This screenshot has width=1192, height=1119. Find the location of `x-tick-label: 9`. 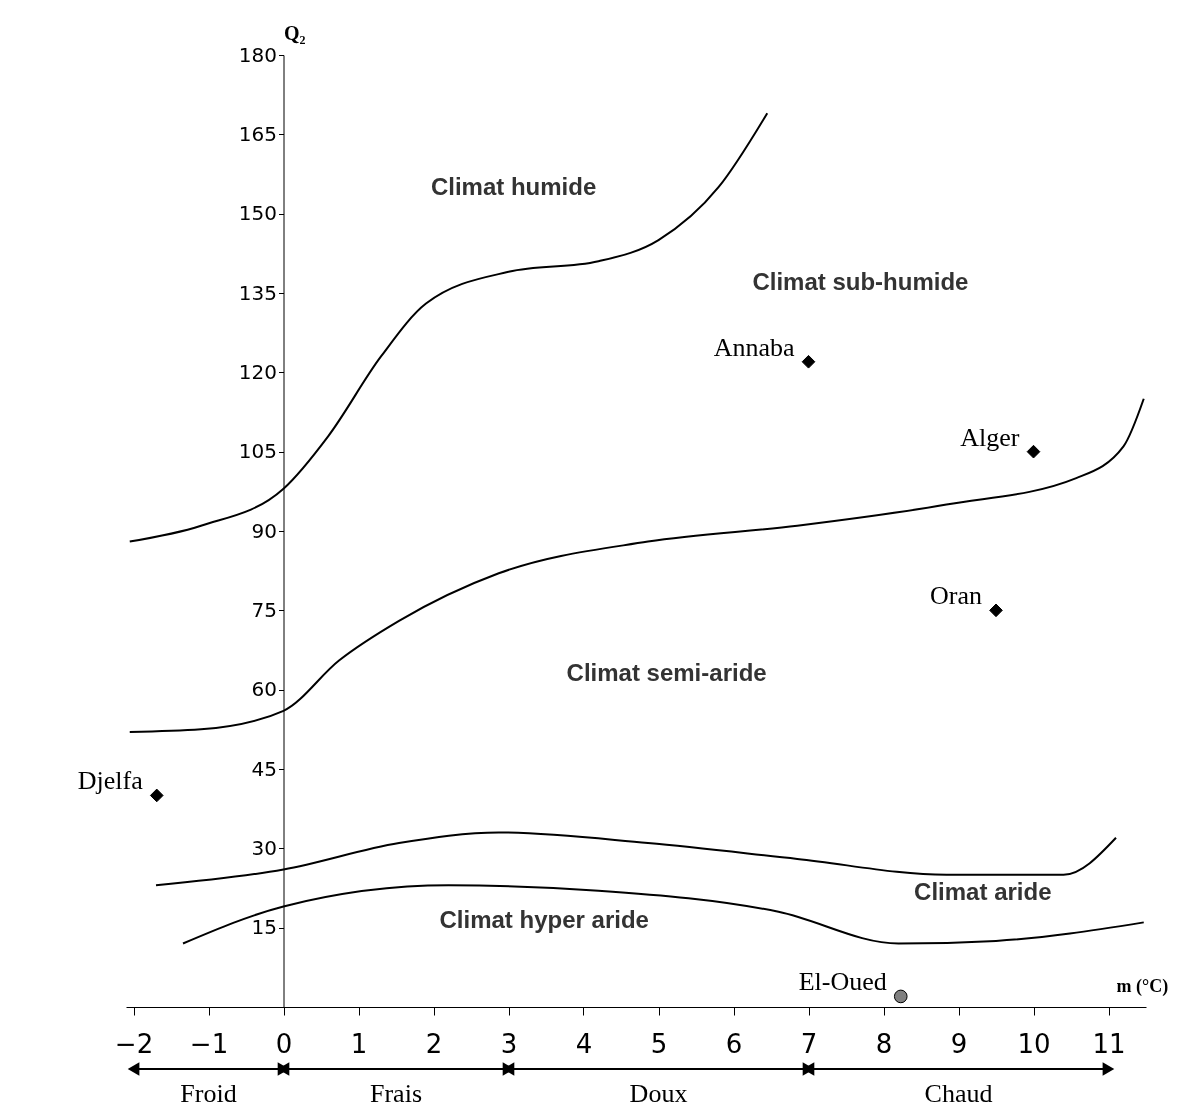

x-tick-label: 9 is located at coordinates (959, 1043).